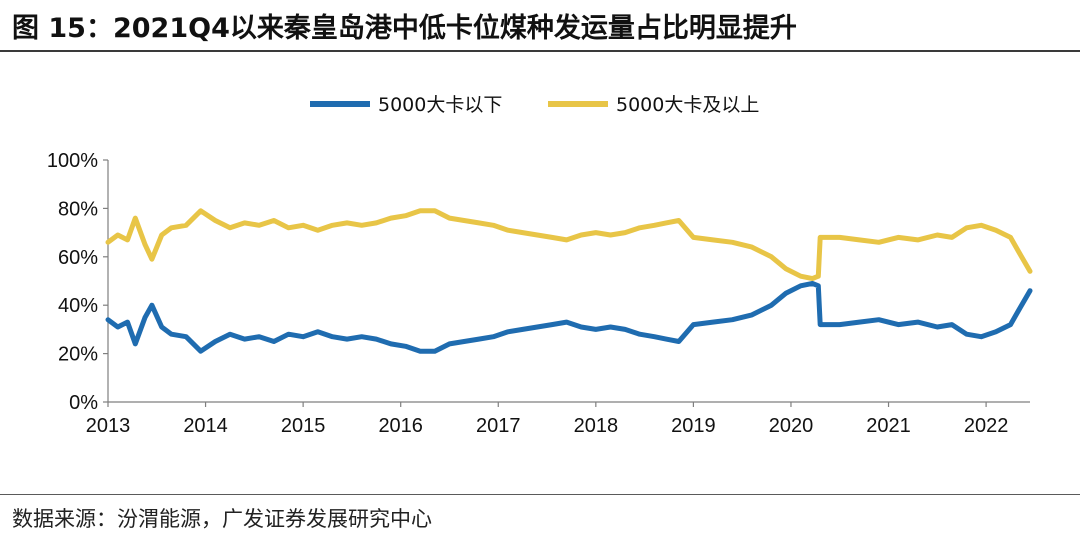 Image resolution: width=1080 pixels, height=546 pixels. What do you see at coordinates (108, 426) in the screenshot?
I see `x-axis-tick-label: 2013` at bounding box center [108, 426].